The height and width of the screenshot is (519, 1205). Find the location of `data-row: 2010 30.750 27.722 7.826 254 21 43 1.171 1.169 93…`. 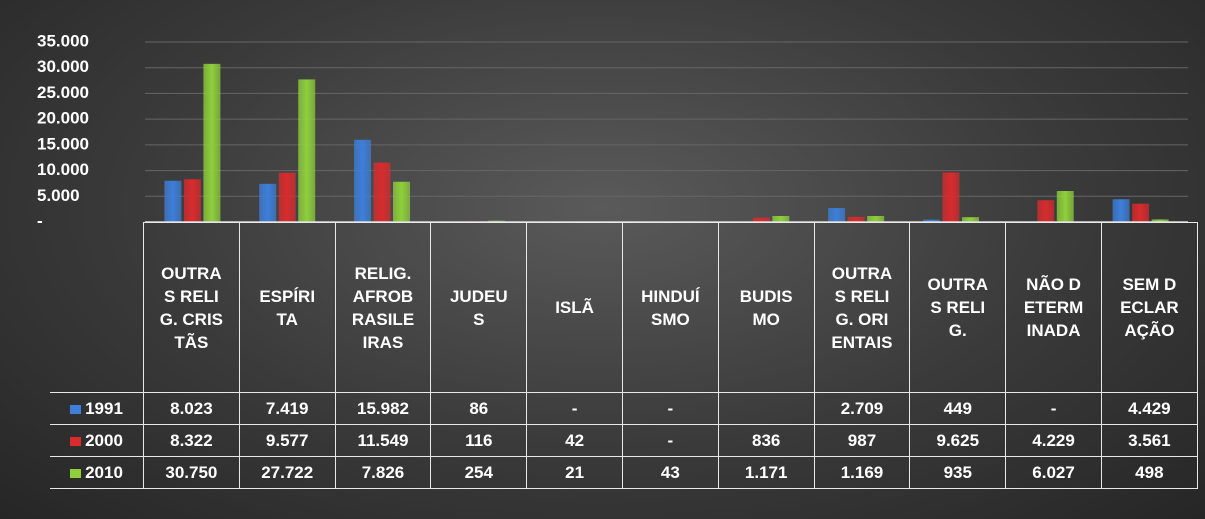

data-row: 2010 30.750 27.722 7.826 254 21 43 1.171 1.169 93… is located at coordinates (624, 472).